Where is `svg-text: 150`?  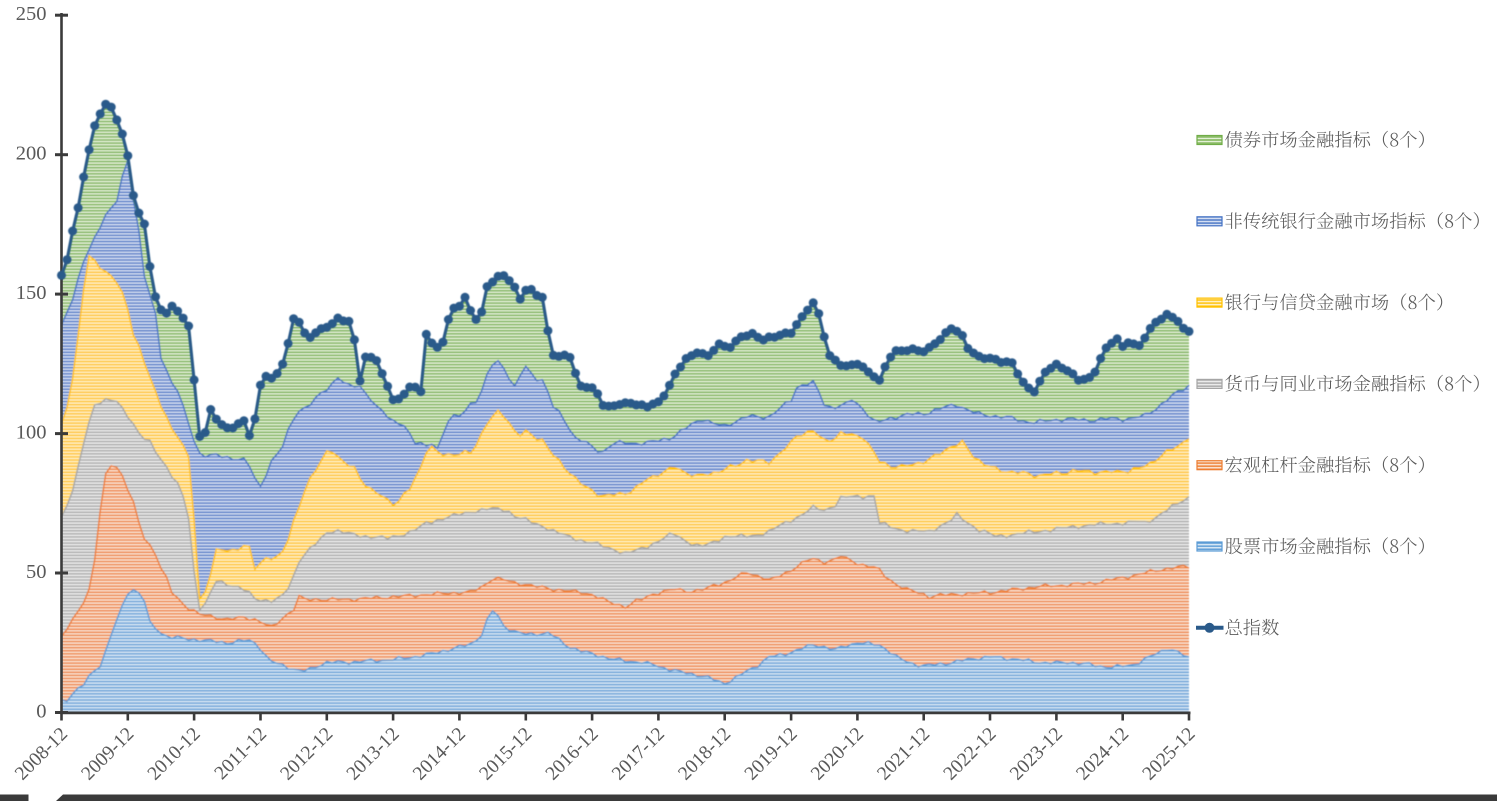
svg-text: 150 is located at coordinates (31, 293).